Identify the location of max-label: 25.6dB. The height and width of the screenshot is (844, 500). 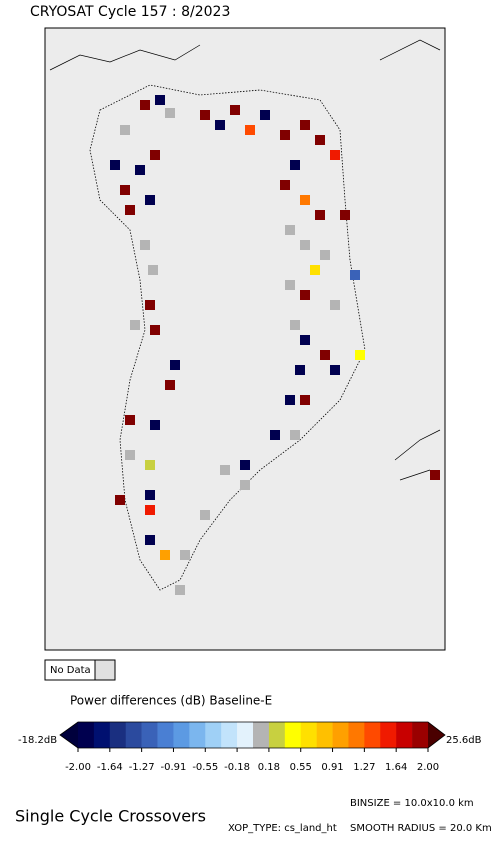
(464, 740).